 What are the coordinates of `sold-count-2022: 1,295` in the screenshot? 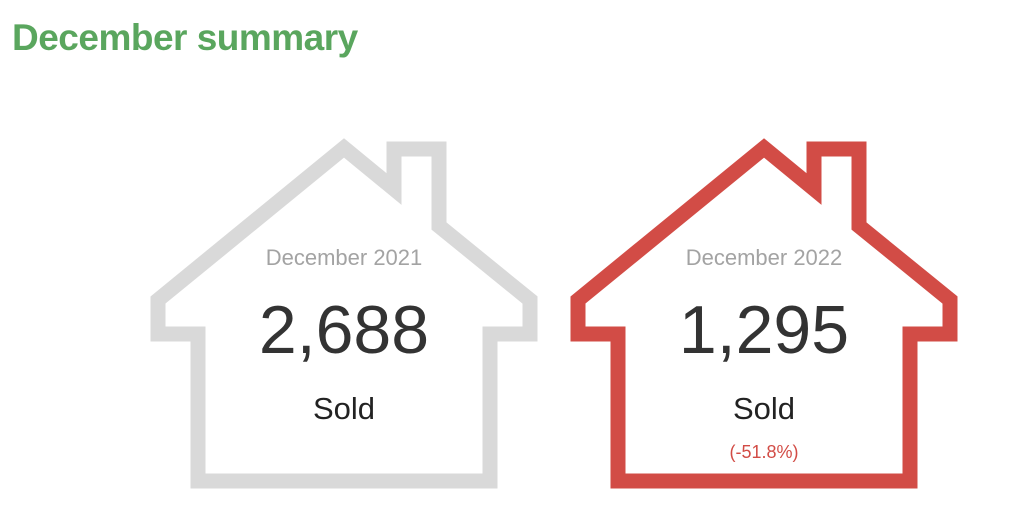 It's located at (764, 330).